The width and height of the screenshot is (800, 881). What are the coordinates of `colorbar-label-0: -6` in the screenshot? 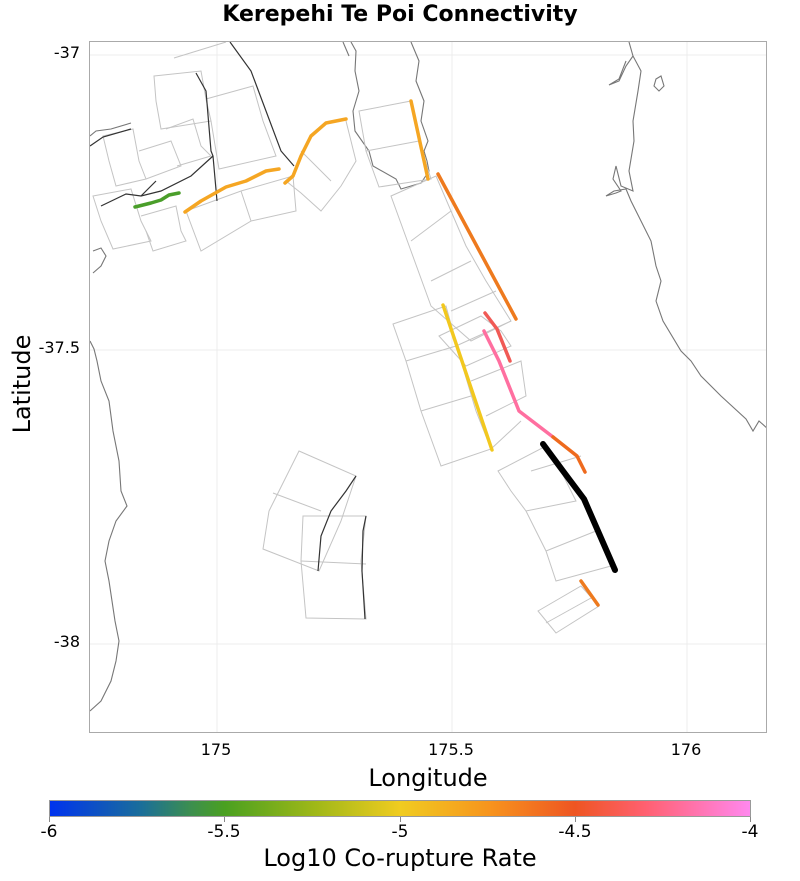 It's located at (49, 832).